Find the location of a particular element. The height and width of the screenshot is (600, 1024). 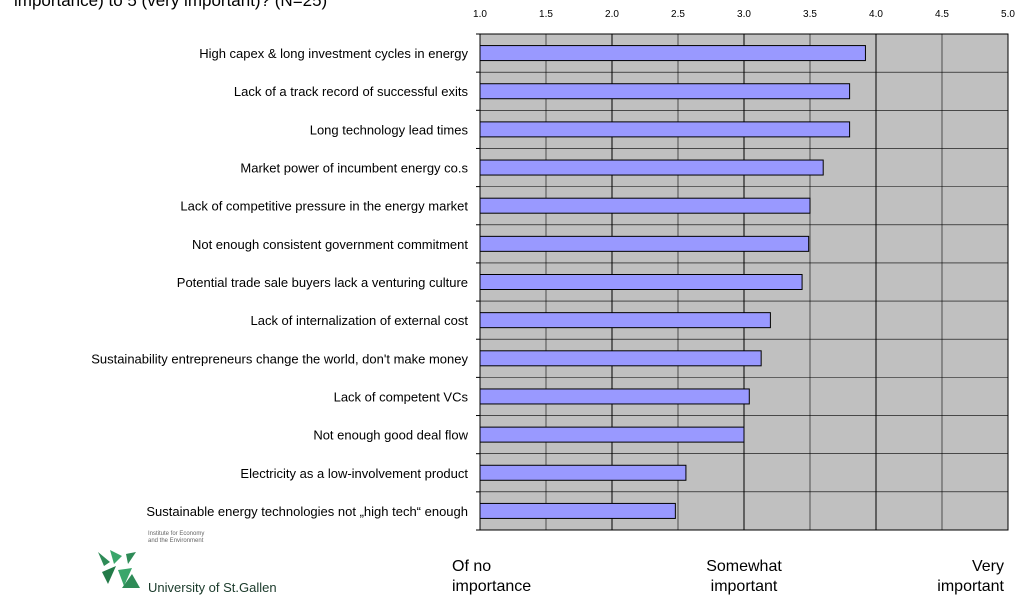

x-tick-labels: 1.0 1.5 2.0 2.5 3.0 3.5 4.0 4.5 5.0 is located at coordinates (744, 14).